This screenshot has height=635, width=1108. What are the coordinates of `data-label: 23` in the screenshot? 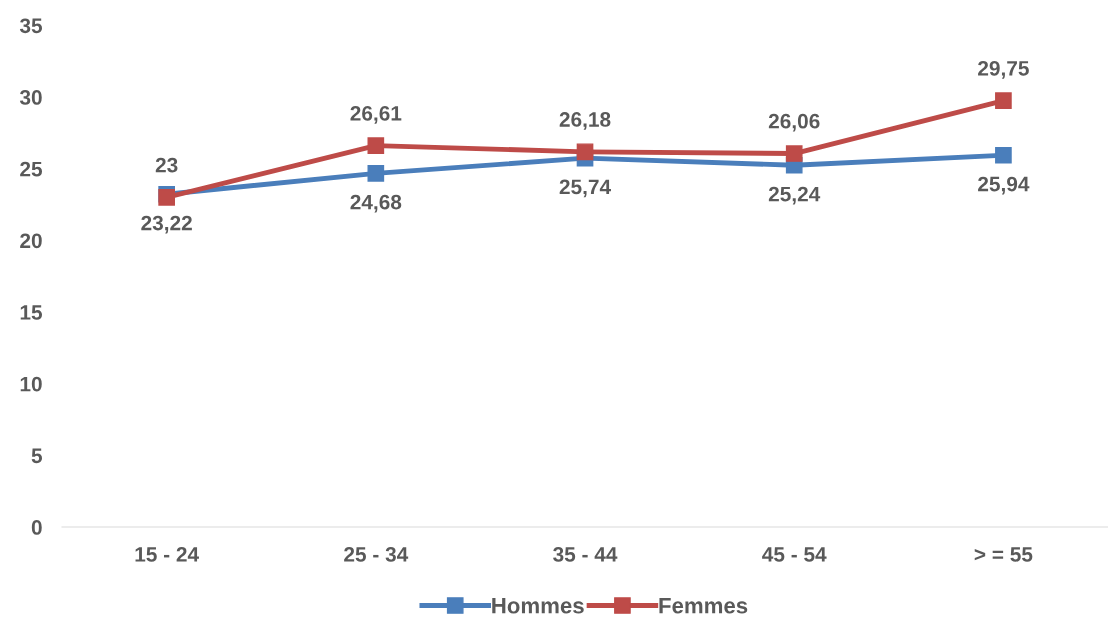 It's located at (166, 165).